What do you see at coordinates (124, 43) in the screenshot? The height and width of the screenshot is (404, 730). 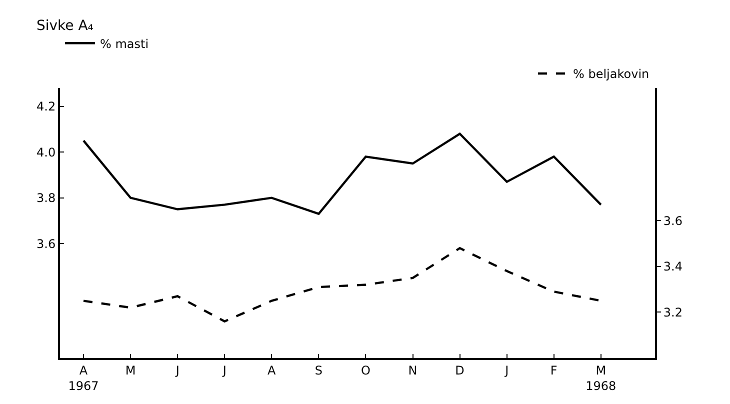 I see `legend-label: % masti` at bounding box center [124, 43].